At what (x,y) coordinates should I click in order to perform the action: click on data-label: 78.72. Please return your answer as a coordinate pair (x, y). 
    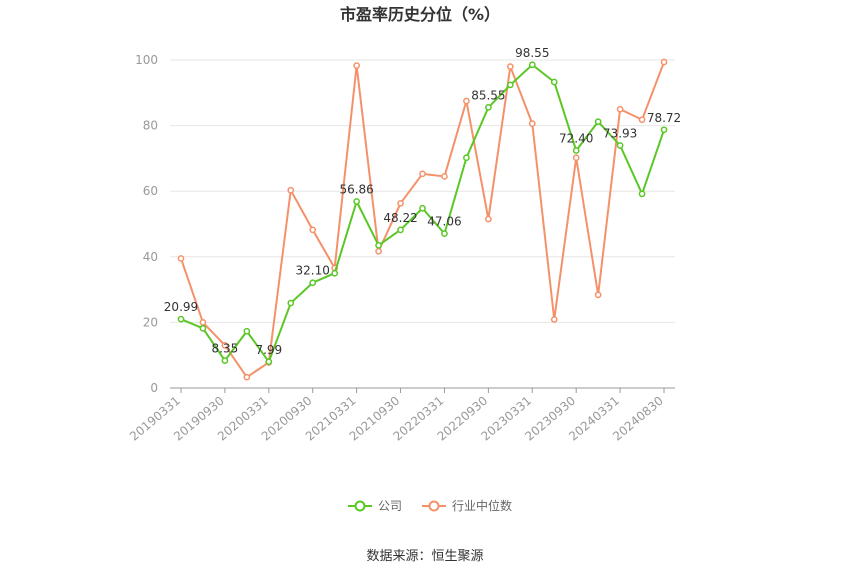
    Looking at the image, I should click on (664, 118).